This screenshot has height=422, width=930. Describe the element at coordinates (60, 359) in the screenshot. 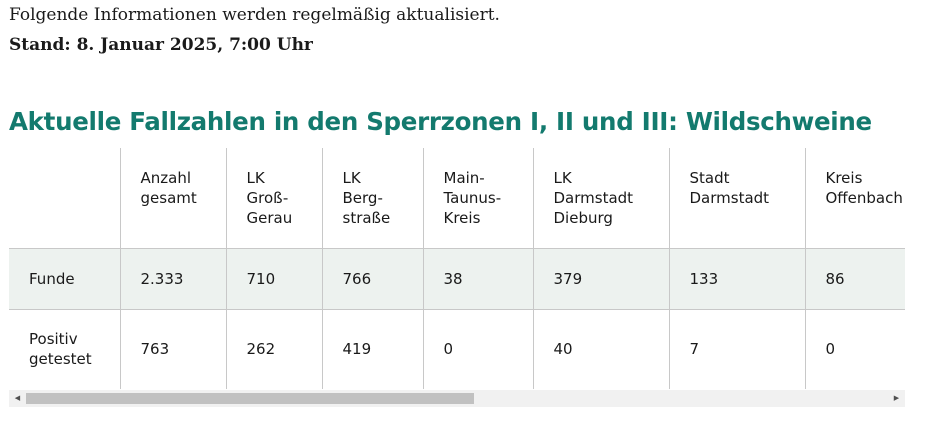

I see `row-label-line: getestet` at that location.